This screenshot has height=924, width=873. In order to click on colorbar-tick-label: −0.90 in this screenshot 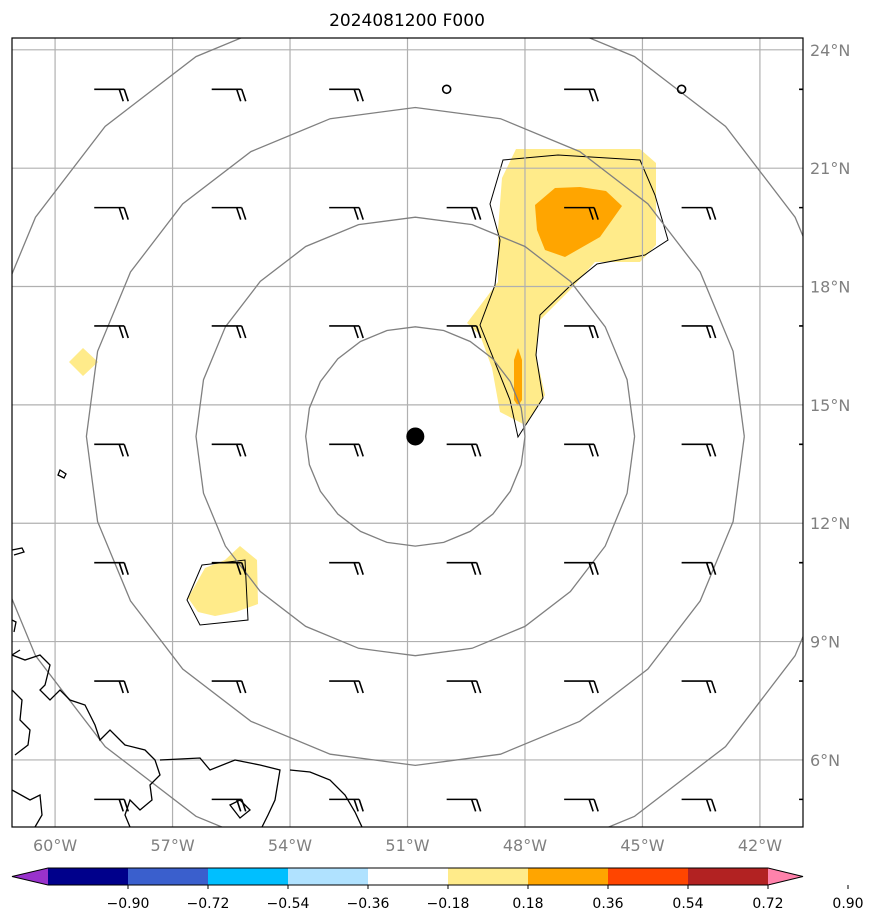, I will do `click(128, 904)`.